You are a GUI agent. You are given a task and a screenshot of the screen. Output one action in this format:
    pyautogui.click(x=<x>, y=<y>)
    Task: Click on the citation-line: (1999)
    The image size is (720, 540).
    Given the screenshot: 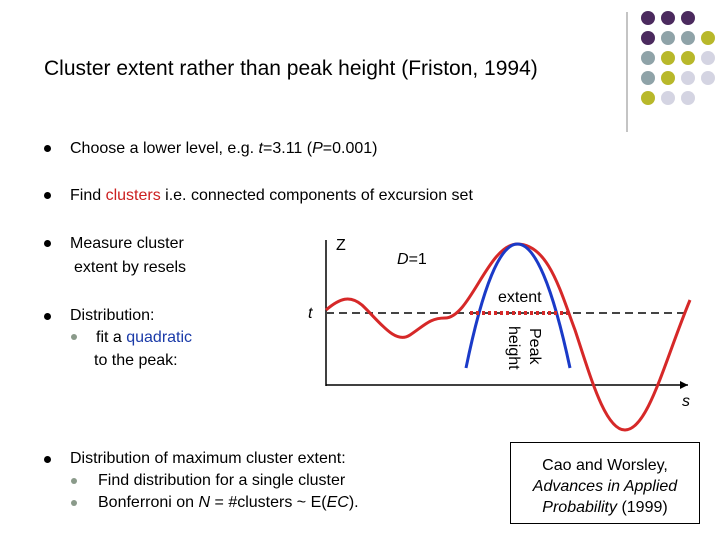 What is the action you would take?
    pyautogui.click(x=642, y=507)
    